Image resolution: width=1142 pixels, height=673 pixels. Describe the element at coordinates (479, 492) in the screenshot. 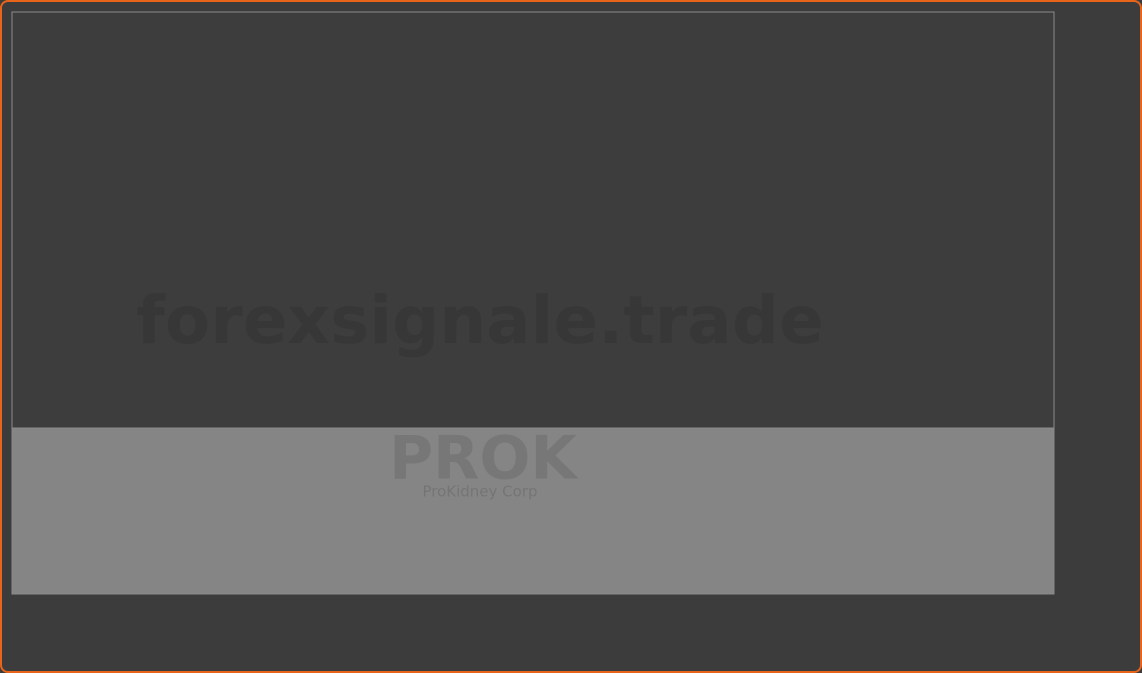

I see `company-watermark: ProKidney Corp` at that location.